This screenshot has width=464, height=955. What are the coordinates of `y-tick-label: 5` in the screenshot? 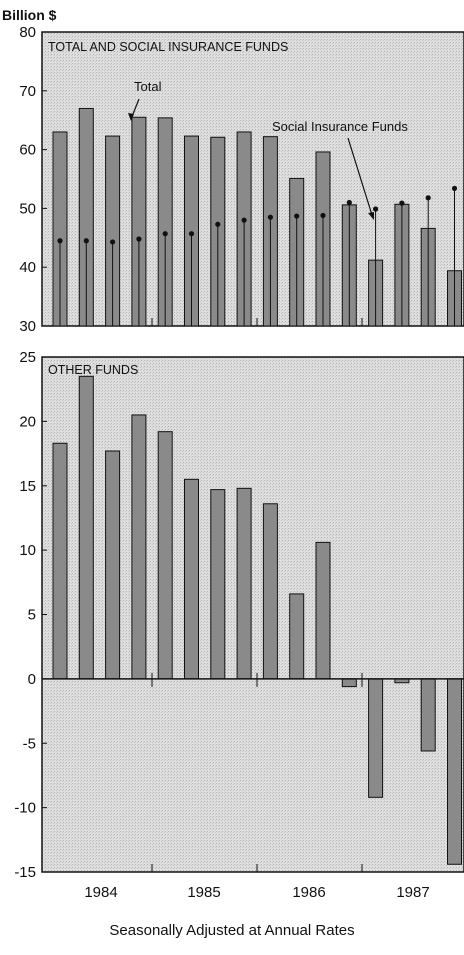 It's located at (32, 615).